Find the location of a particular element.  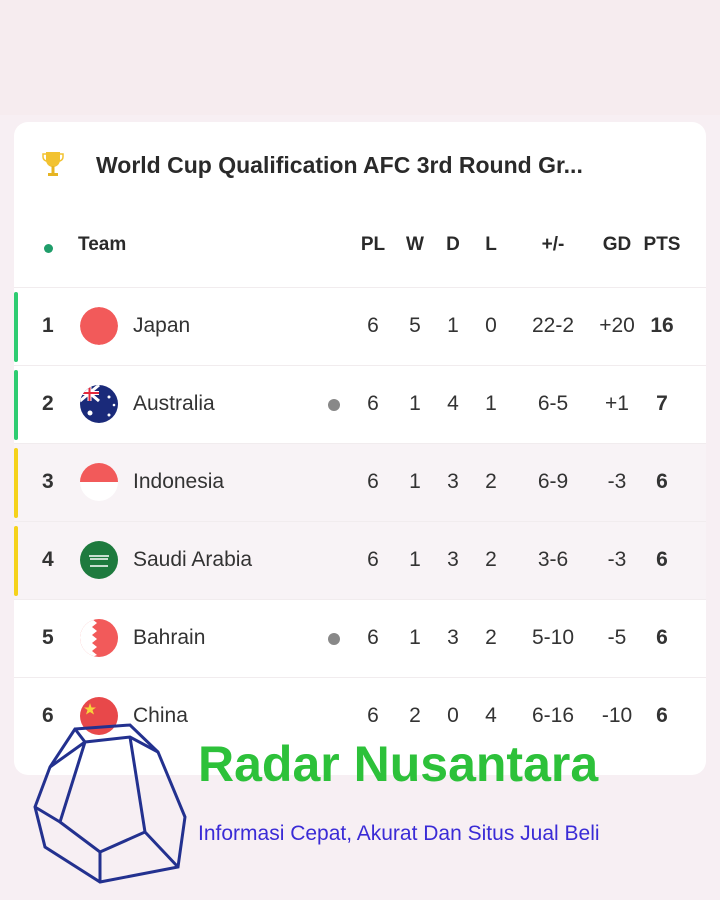

cell-d: 4 is located at coordinates (453, 403).